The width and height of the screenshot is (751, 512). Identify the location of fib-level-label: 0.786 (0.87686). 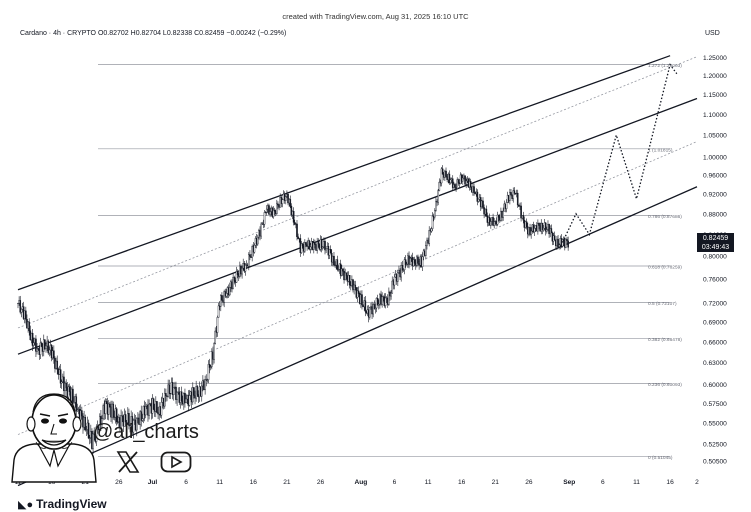
(665, 217).